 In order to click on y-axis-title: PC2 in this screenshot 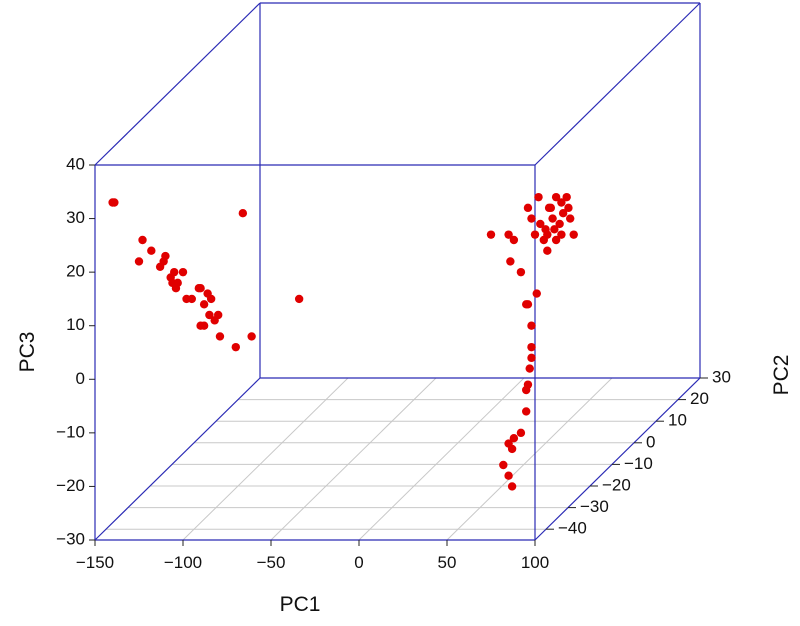, I will do `click(781, 375)`.